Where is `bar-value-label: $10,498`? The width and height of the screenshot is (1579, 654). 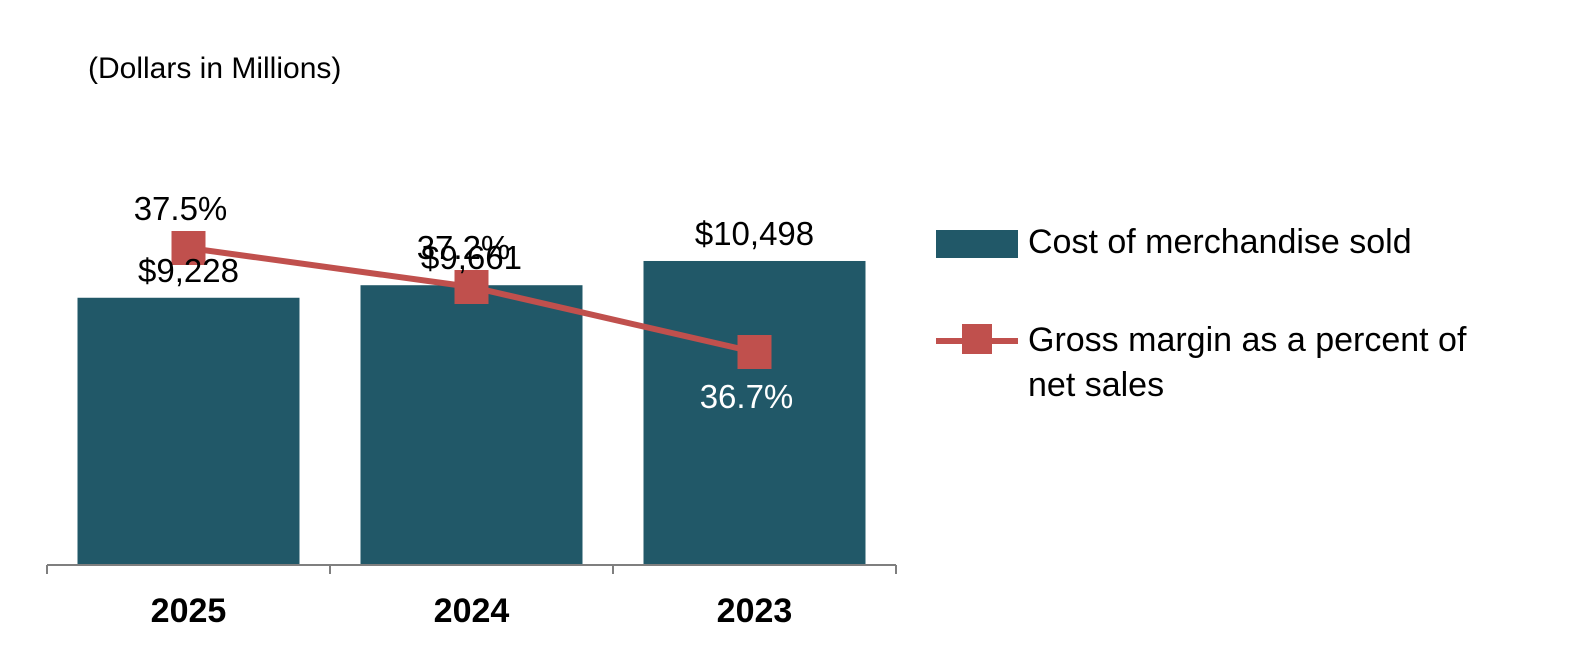
bar-value-label: $10,498 is located at coordinates (754, 233).